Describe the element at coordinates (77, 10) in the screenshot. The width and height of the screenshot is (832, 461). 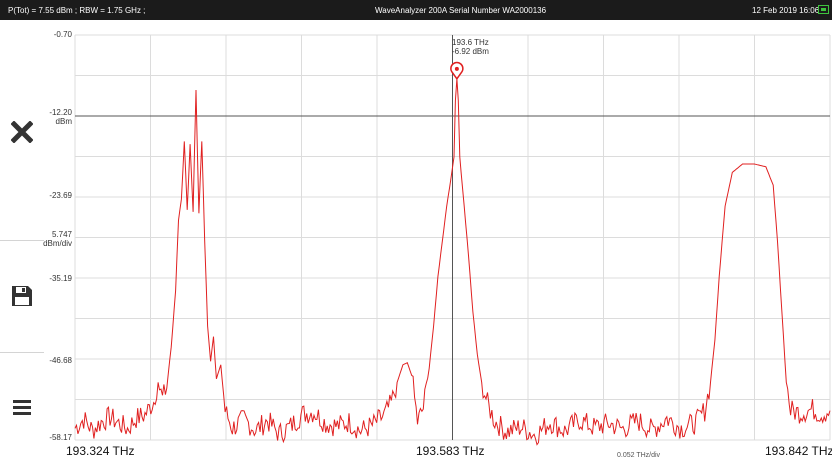
I see `power-rbw-readout: P(Tot) = 7.55 dBm ; RBW = 1.75 GHz ;` at that location.